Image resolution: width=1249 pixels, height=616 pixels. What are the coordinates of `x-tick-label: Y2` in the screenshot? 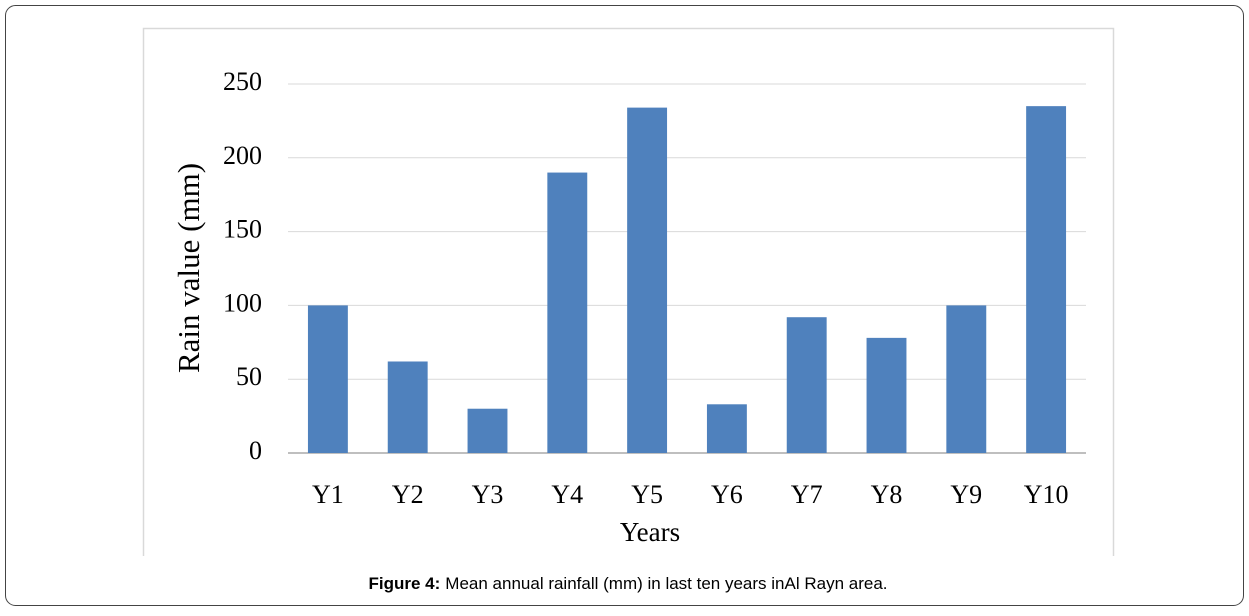 It's located at (408, 494).